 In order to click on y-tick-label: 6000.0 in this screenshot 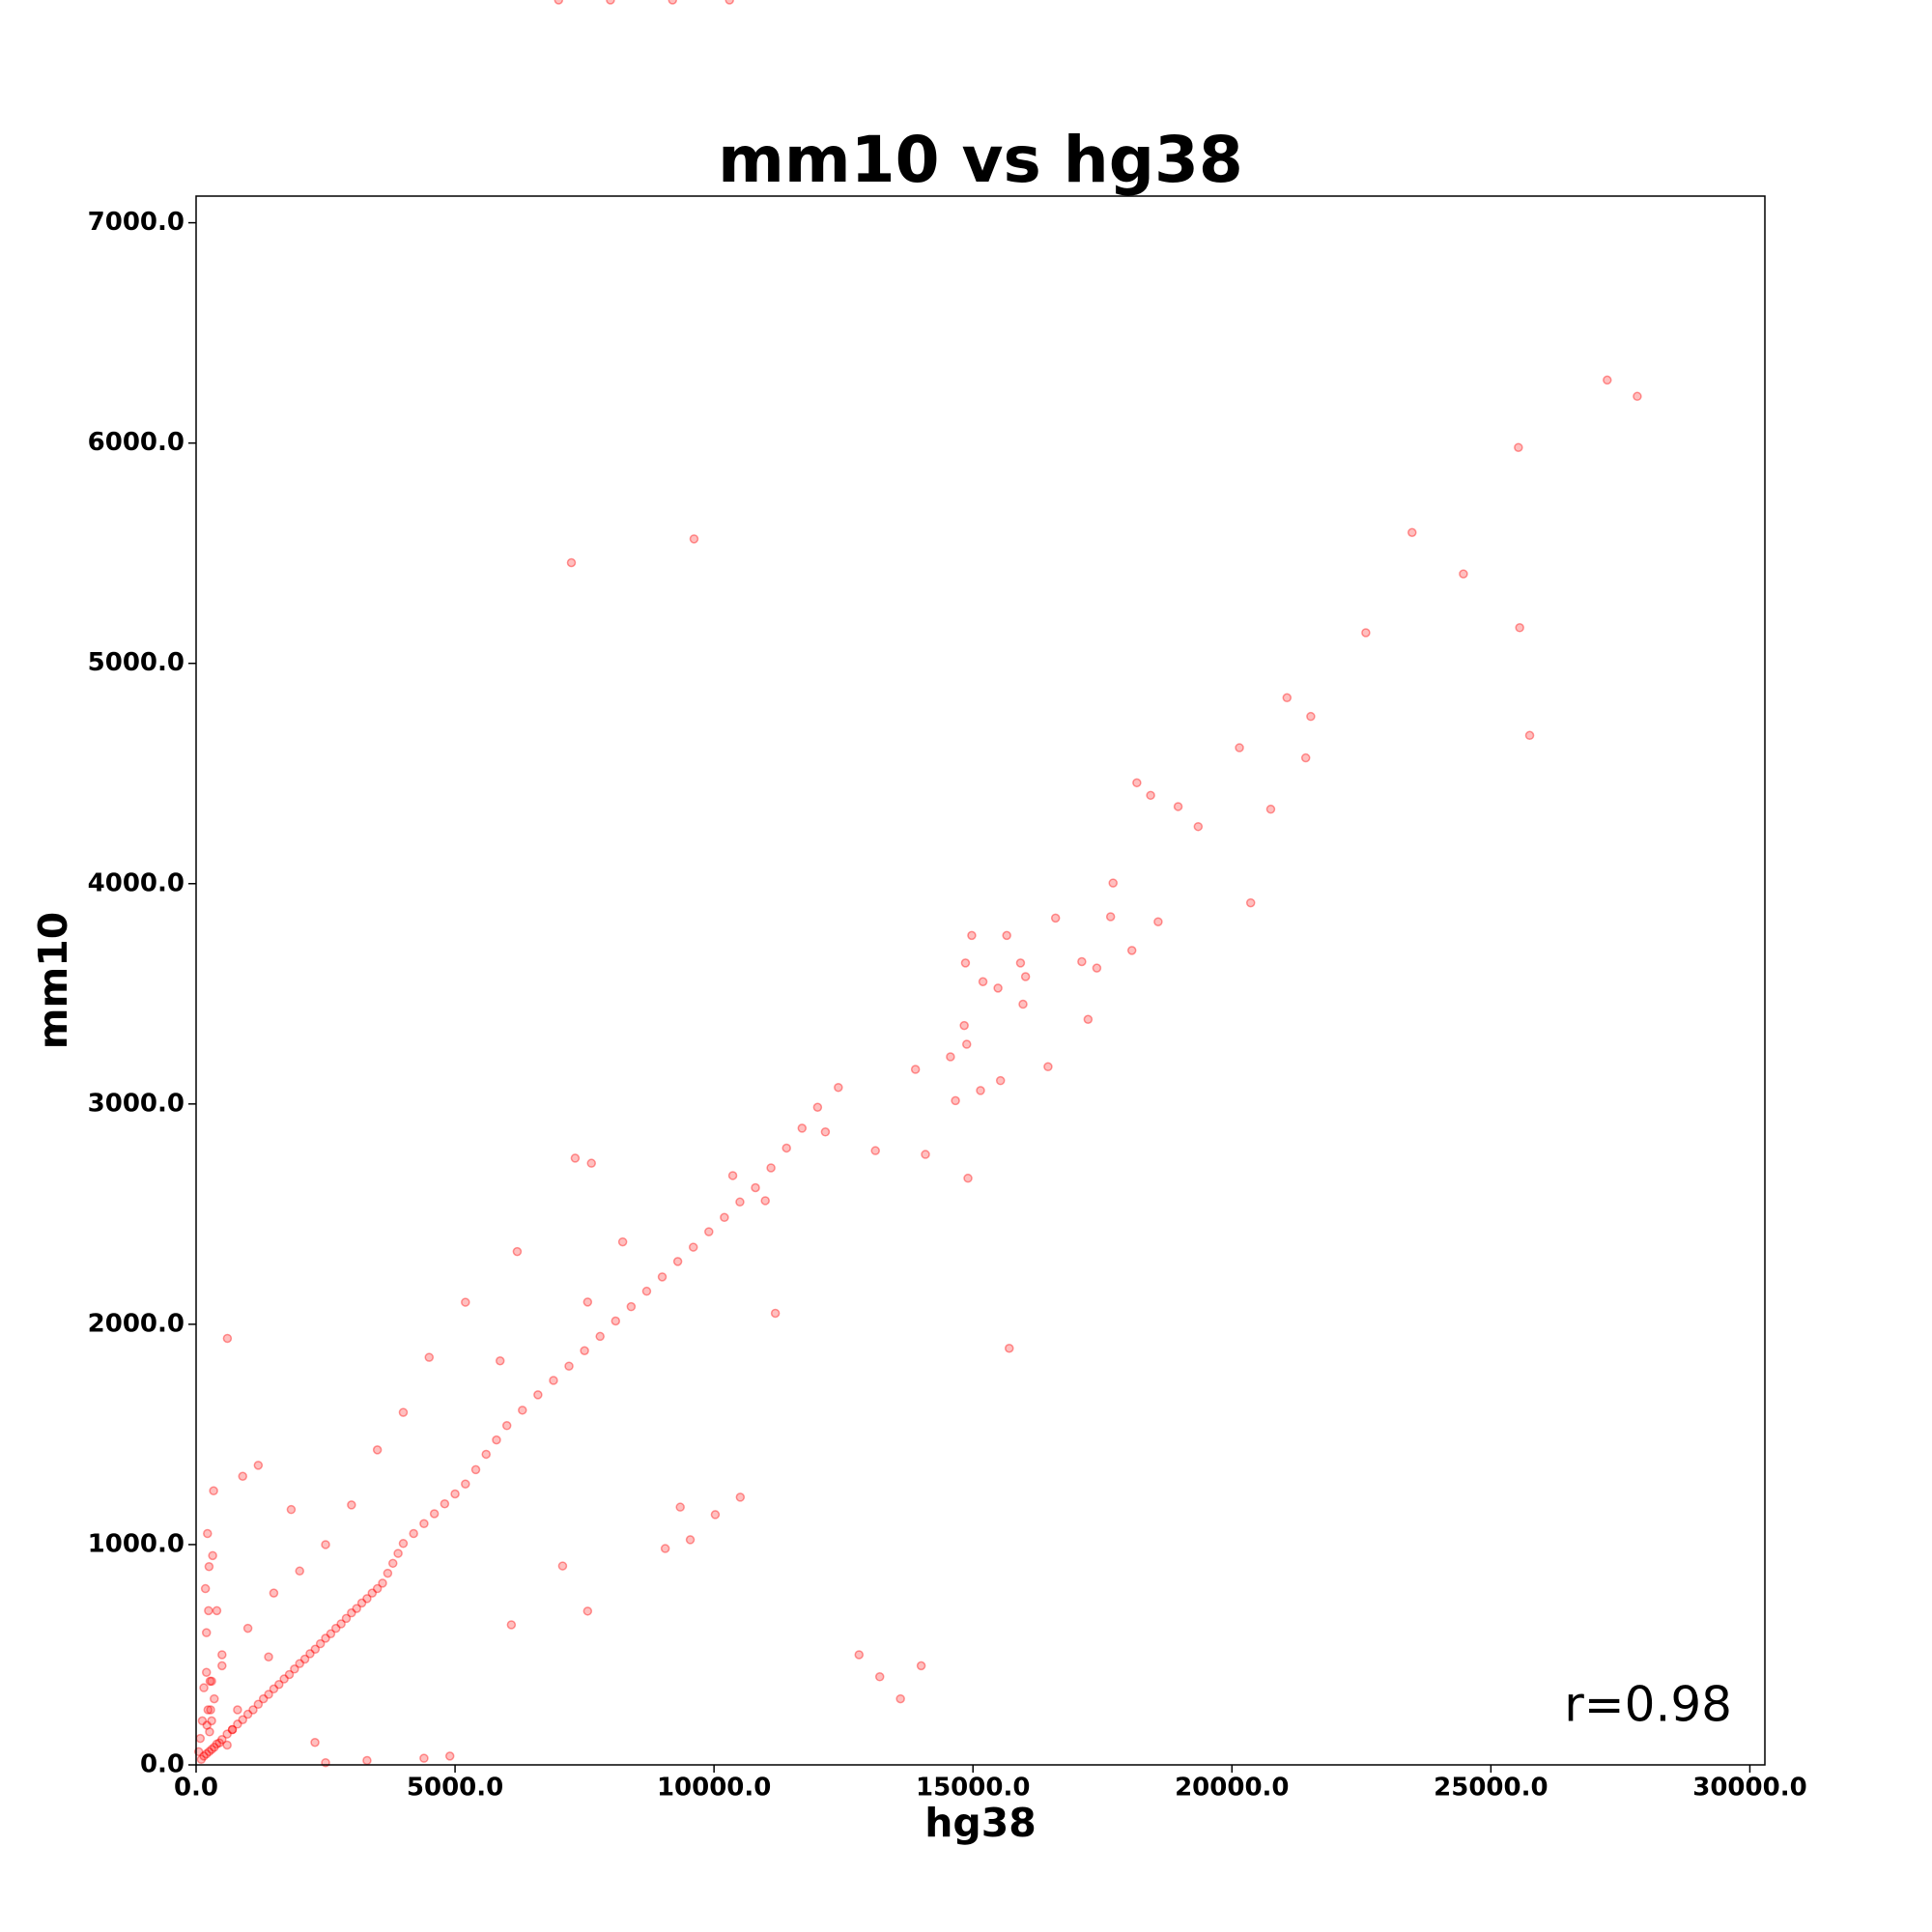, I will do `click(136, 442)`.